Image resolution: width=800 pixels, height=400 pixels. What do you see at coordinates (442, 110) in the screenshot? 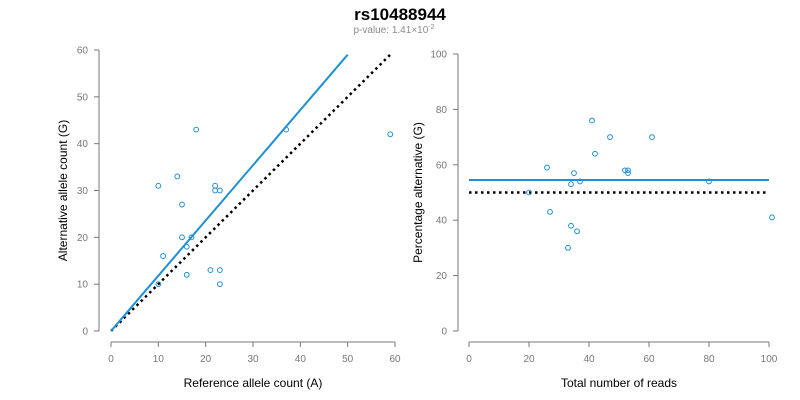
I see `y-tick-label: 80` at bounding box center [442, 110].